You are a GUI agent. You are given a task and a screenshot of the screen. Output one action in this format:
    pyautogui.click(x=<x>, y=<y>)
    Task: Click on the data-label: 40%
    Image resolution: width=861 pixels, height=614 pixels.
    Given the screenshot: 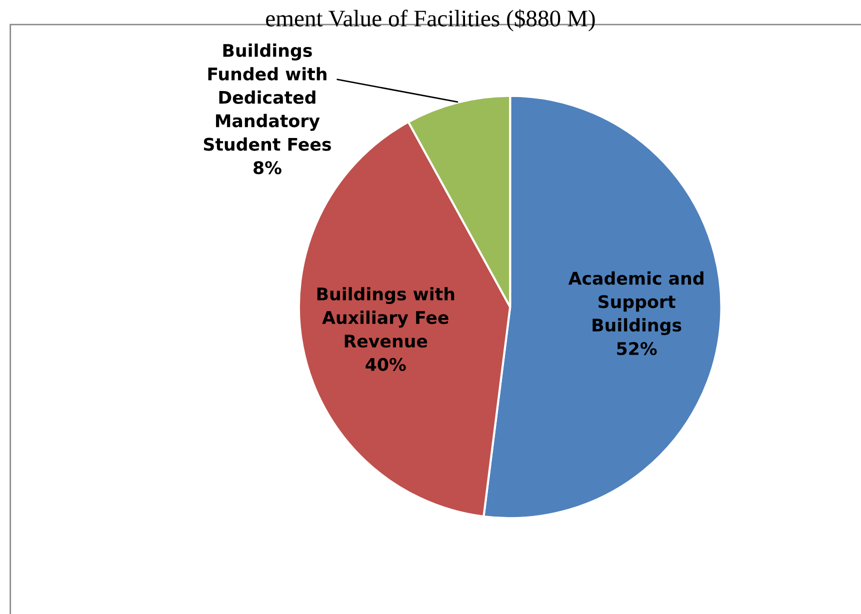 What is the action you would take?
    pyautogui.click(x=386, y=365)
    